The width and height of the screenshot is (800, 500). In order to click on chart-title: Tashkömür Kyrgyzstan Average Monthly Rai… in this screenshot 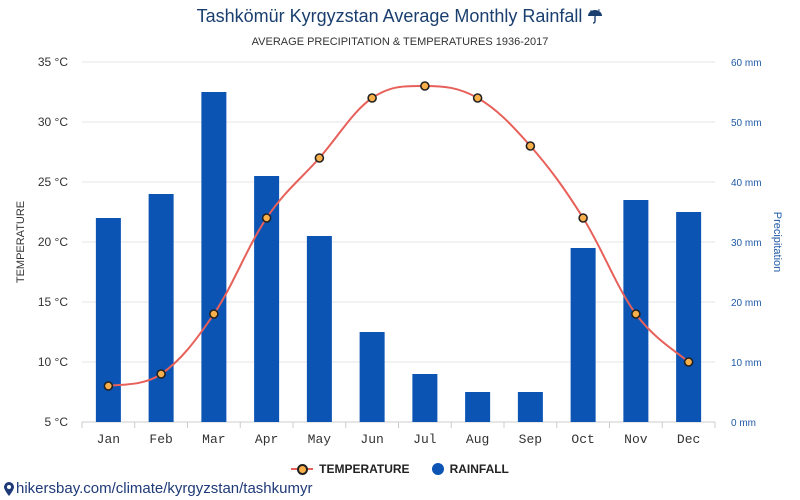, I will do `click(400, 17)`.